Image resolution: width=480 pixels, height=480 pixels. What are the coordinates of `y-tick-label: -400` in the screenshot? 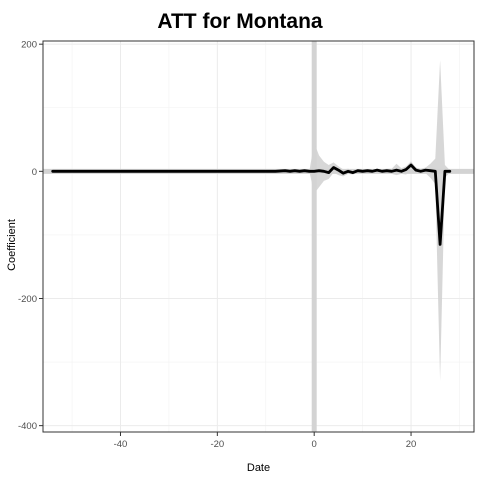 It's located at (27, 426).